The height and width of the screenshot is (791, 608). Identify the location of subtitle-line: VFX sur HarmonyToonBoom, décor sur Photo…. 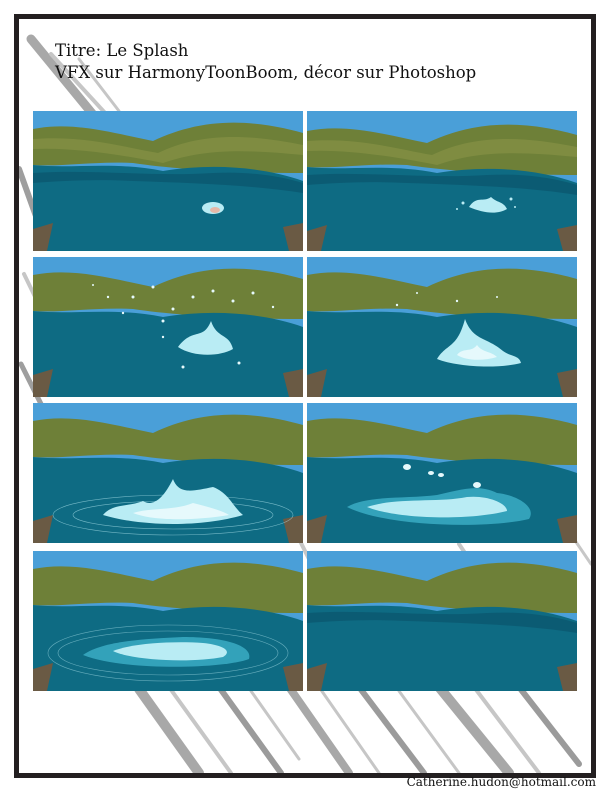
(266, 72).